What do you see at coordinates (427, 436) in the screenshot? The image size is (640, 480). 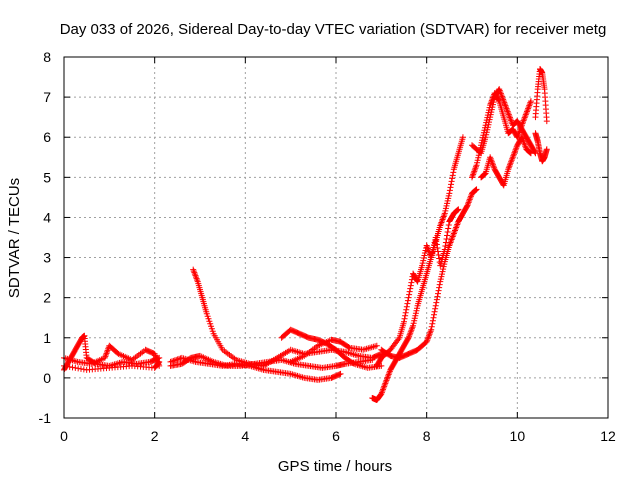 I see `x-tick-label: 8` at bounding box center [427, 436].